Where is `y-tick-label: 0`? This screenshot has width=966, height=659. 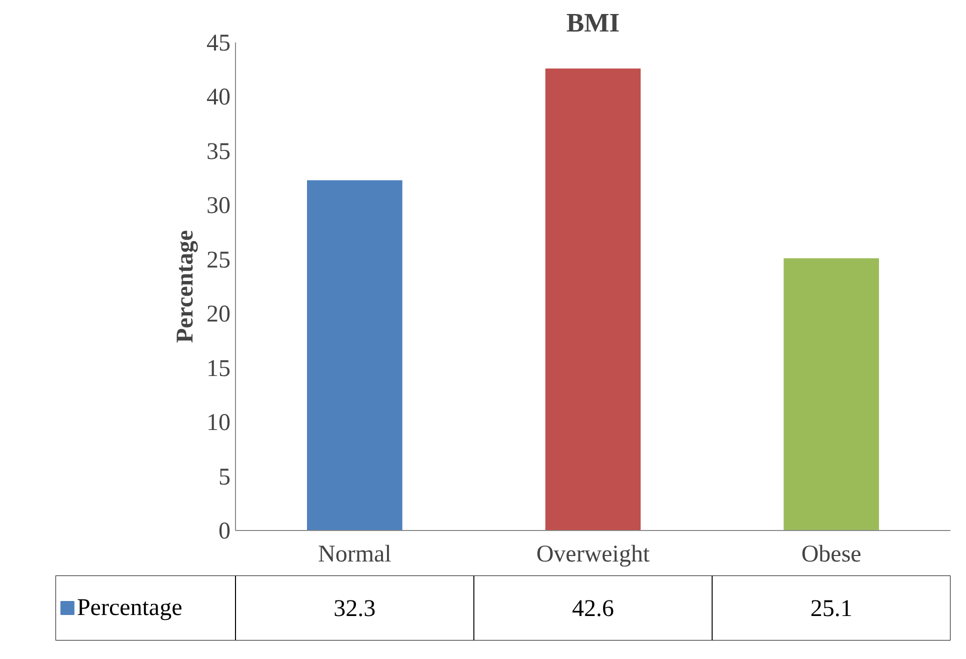
y-tick-label: 0 is located at coordinates (224, 531).